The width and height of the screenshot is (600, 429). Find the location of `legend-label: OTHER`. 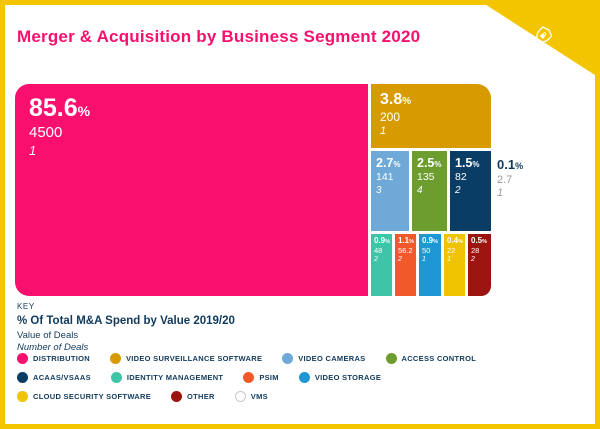

legend-label: OTHER is located at coordinates (201, 396).